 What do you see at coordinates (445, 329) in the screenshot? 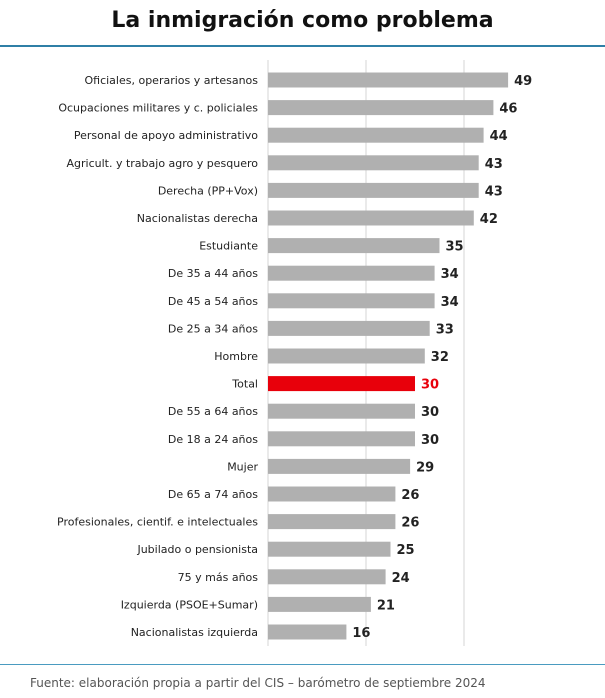
I see `value-label: 33` at bounding box center [445, 329].